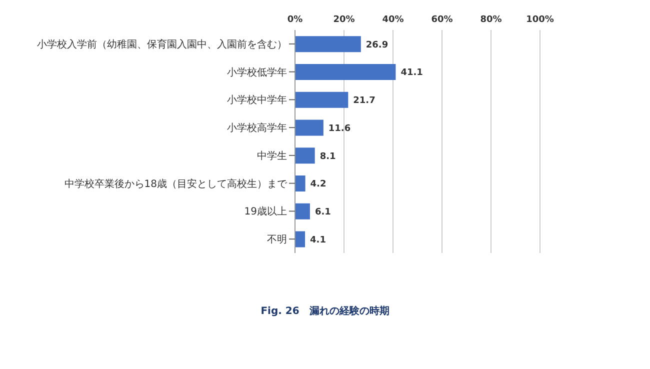 This screenshot has width=650, height=369. What do you see at coordinates (442, 20) in the screenshot?
I see `x-tick-label: 60%` at bounding box center [442, 20].